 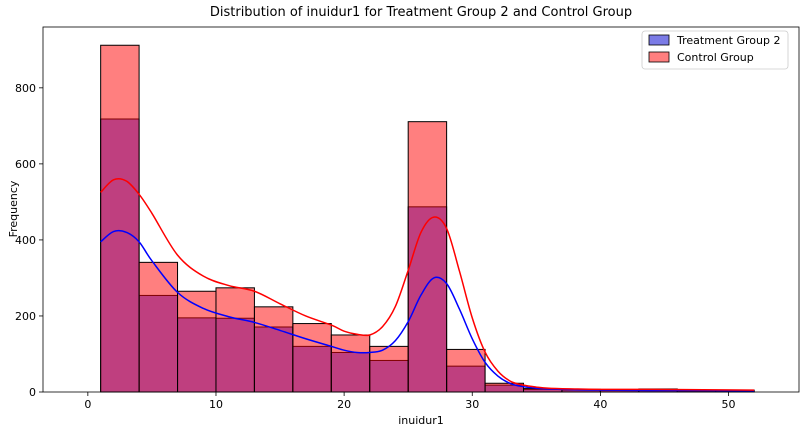 What do you see at coordinates (600, 404) in the screenshot?
I see `x-tick-label: 40` at bounding box center [600, 404].